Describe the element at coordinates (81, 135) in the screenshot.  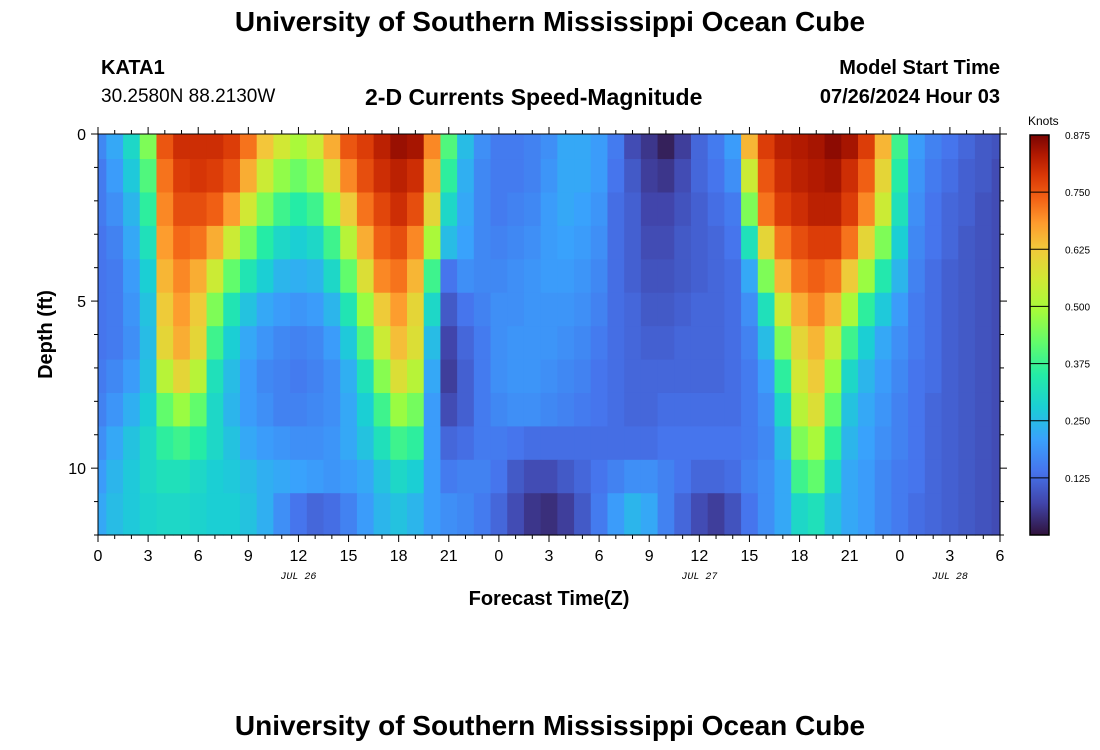
I see `y-tick-label: 0` at that location.